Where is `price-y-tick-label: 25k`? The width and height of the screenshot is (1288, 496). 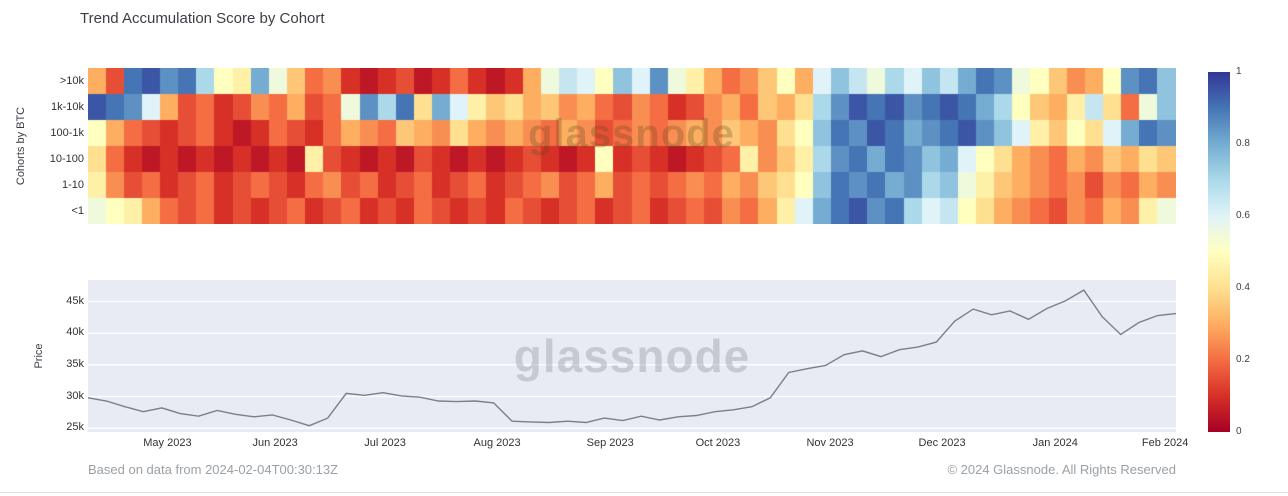
price-y-tick-label: 25k is located at coordinates (75, 427).